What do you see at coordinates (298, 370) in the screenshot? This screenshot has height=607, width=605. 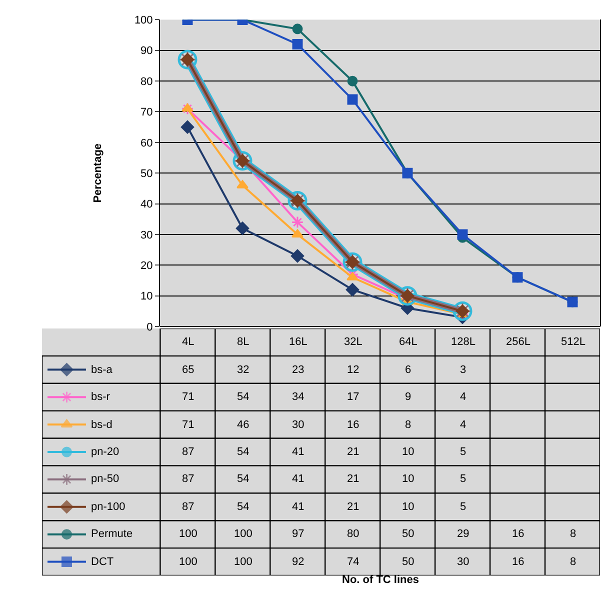 I see `data-label: 23` at bounding box center [298, 370].